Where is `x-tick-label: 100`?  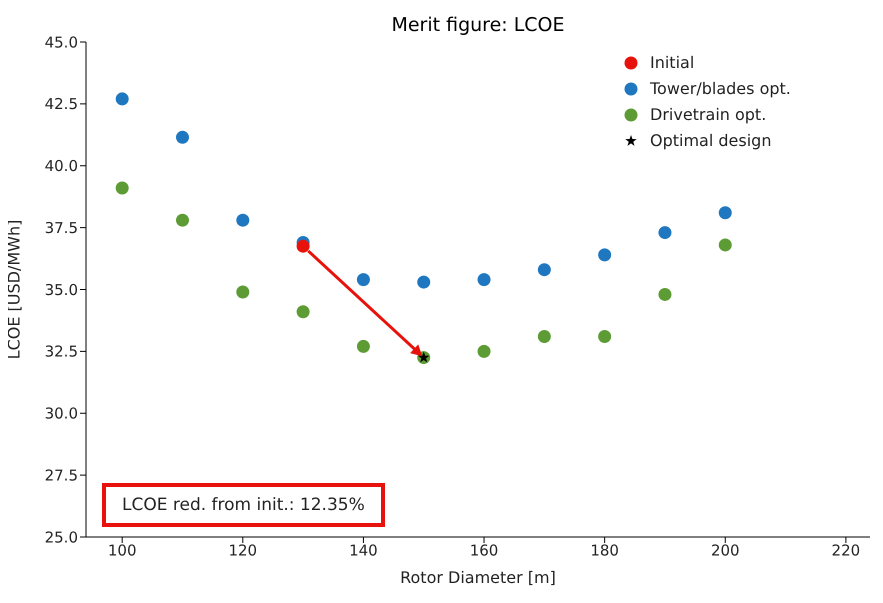
x-tick-label: 100 is located at coordinates (122, 551).